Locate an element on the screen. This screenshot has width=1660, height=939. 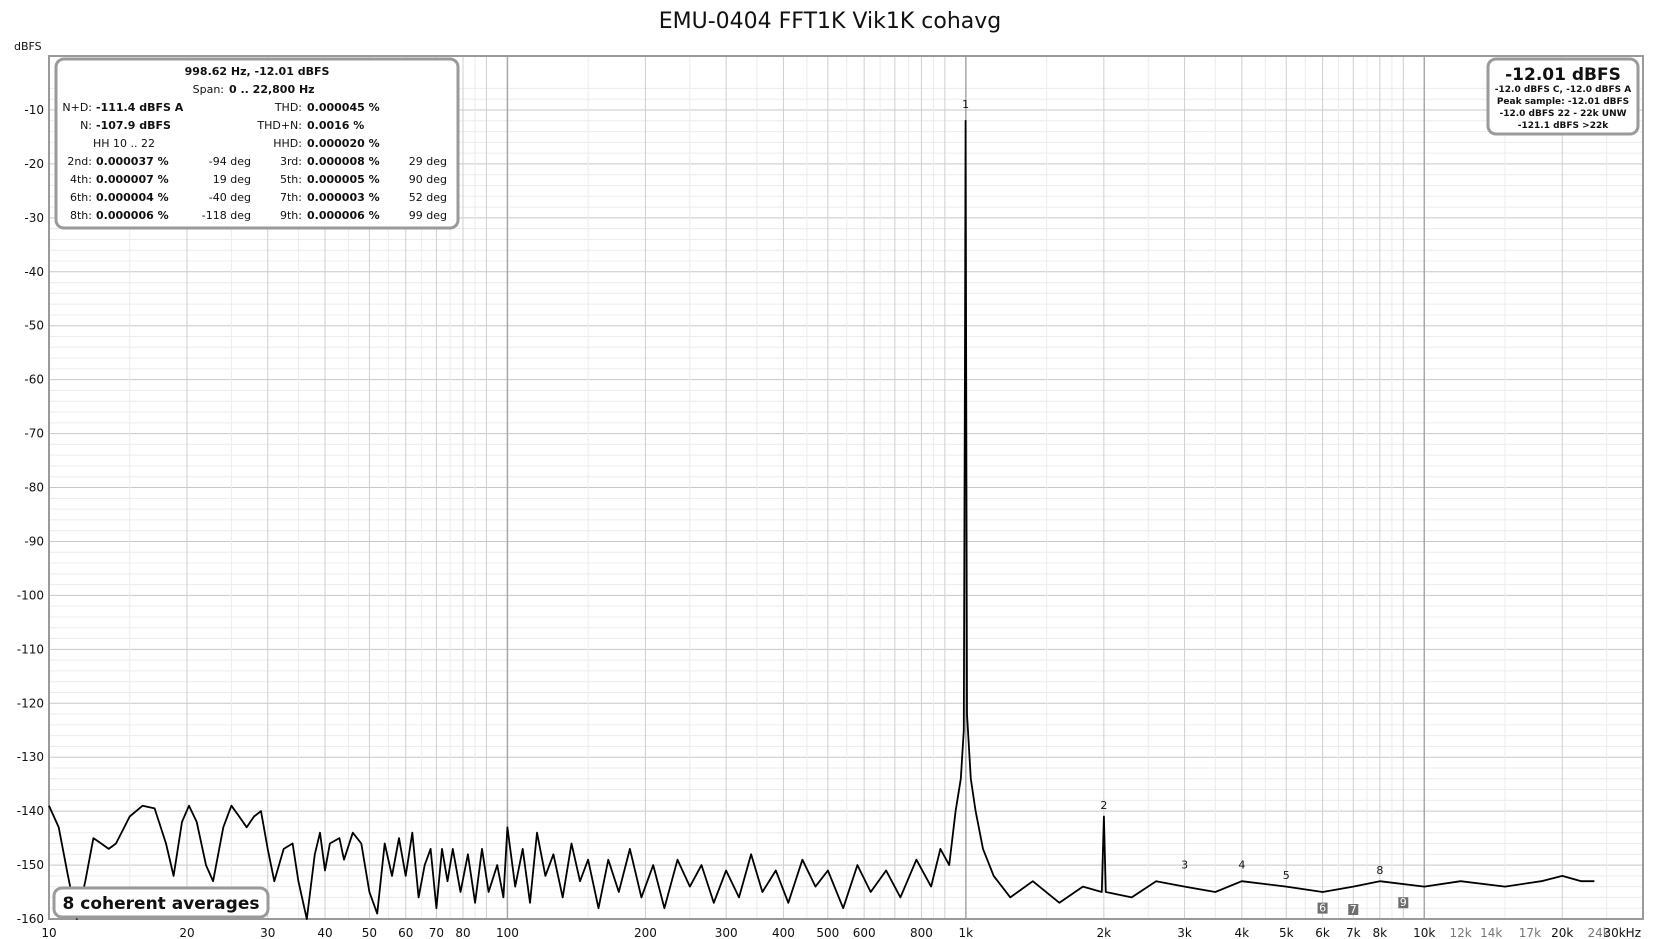
thd-value: 0.000045 % is located at coordinates (343, 107).